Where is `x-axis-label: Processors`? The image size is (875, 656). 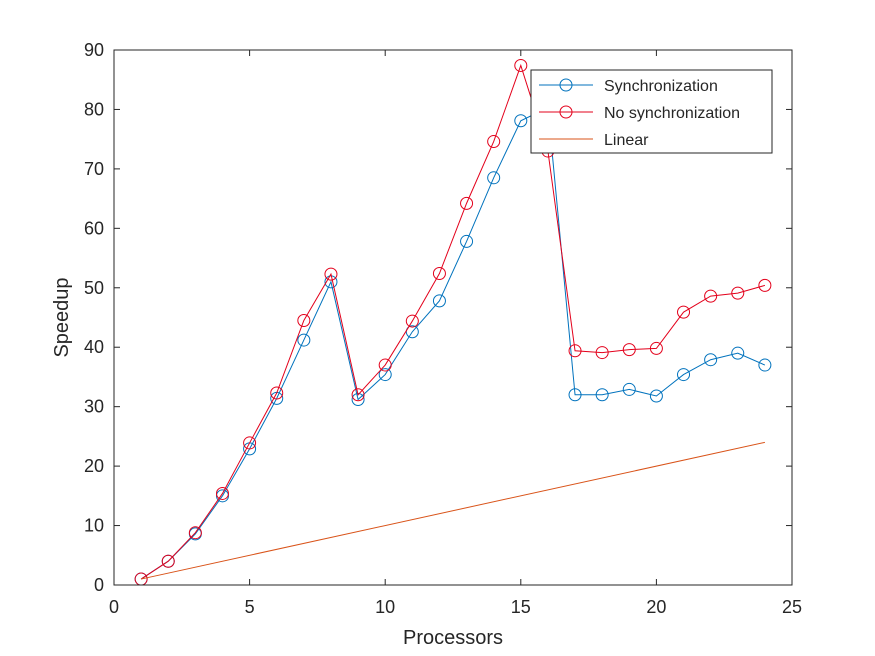
x-axis-label: Processors is located at coordinates (453, 638).